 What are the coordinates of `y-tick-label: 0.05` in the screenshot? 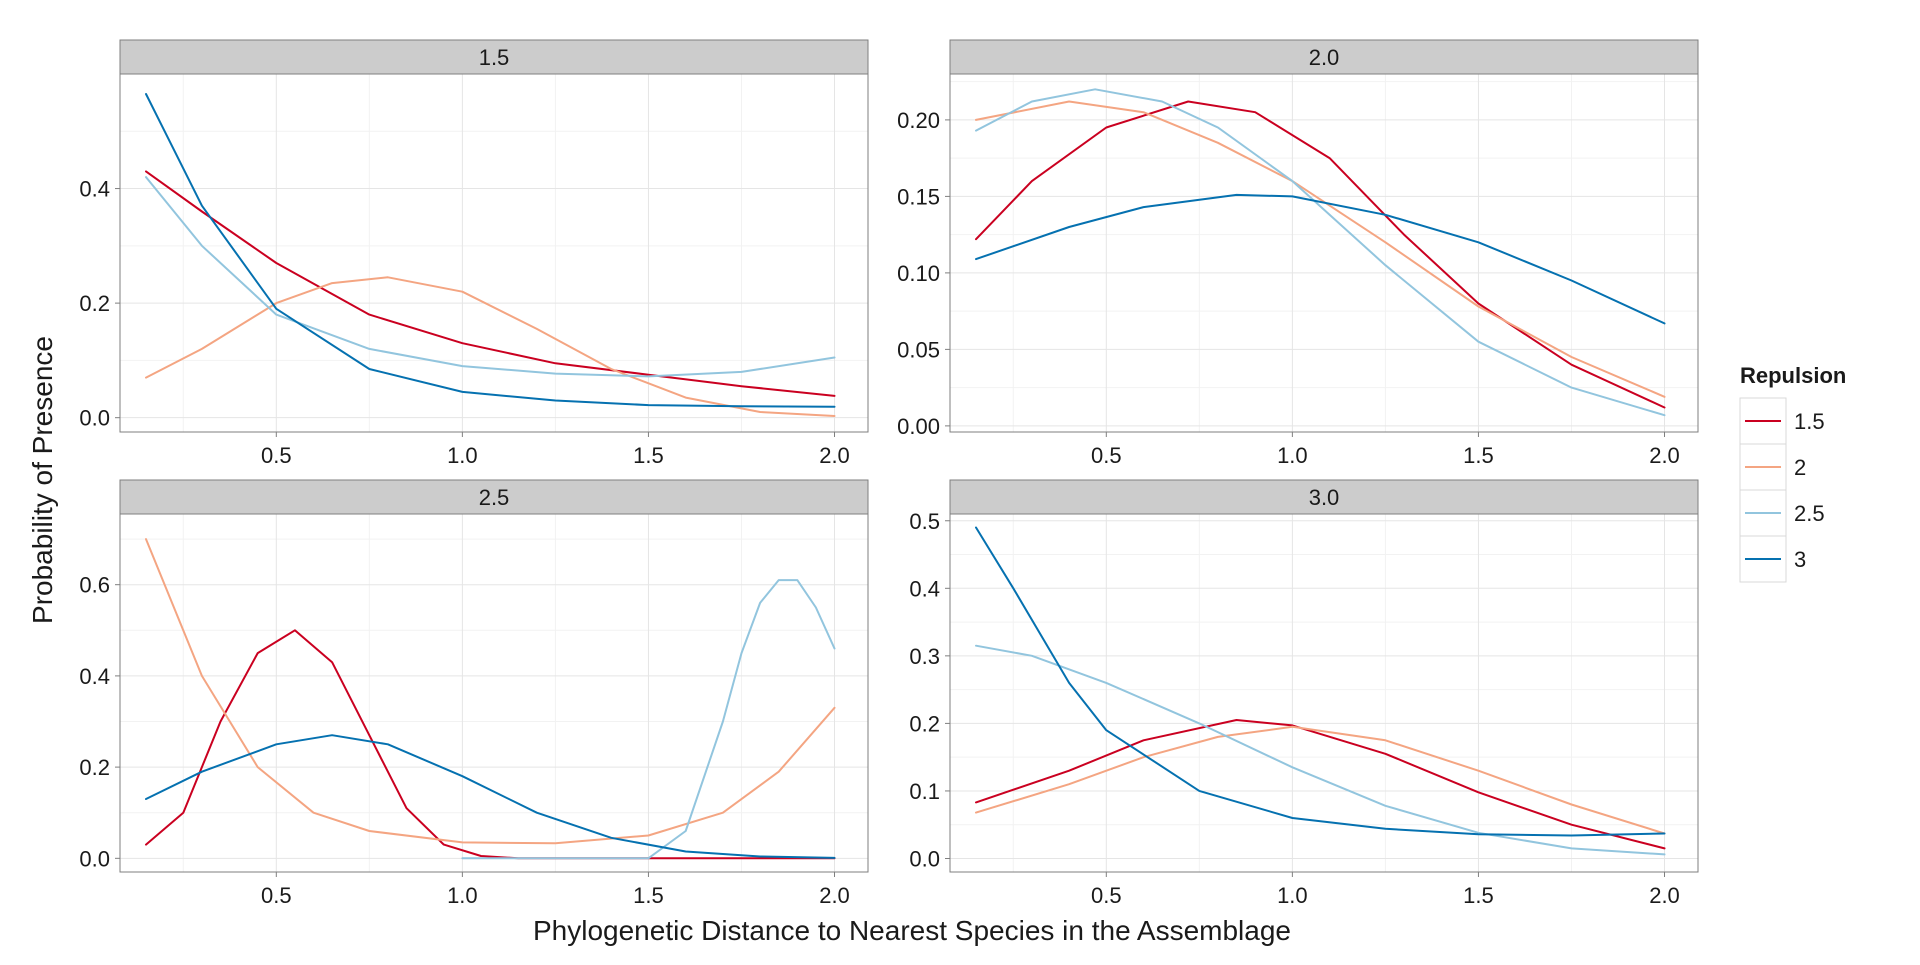 It's located at (918, 349).